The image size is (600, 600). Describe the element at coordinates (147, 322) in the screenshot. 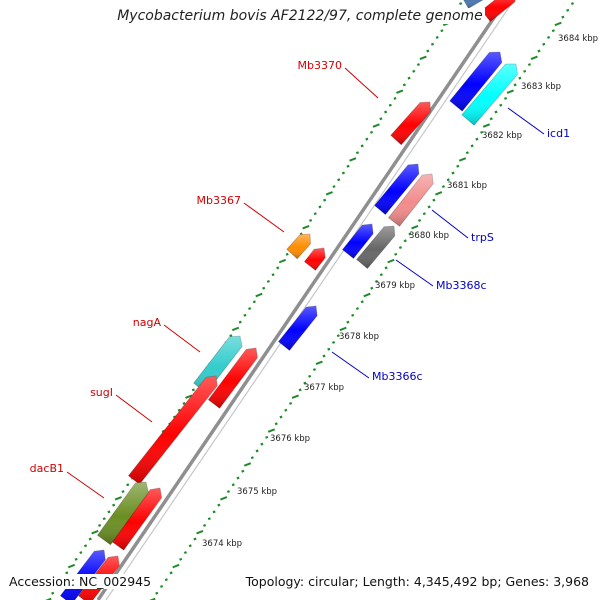

I see `gene-label-naga: nagA` at that location.